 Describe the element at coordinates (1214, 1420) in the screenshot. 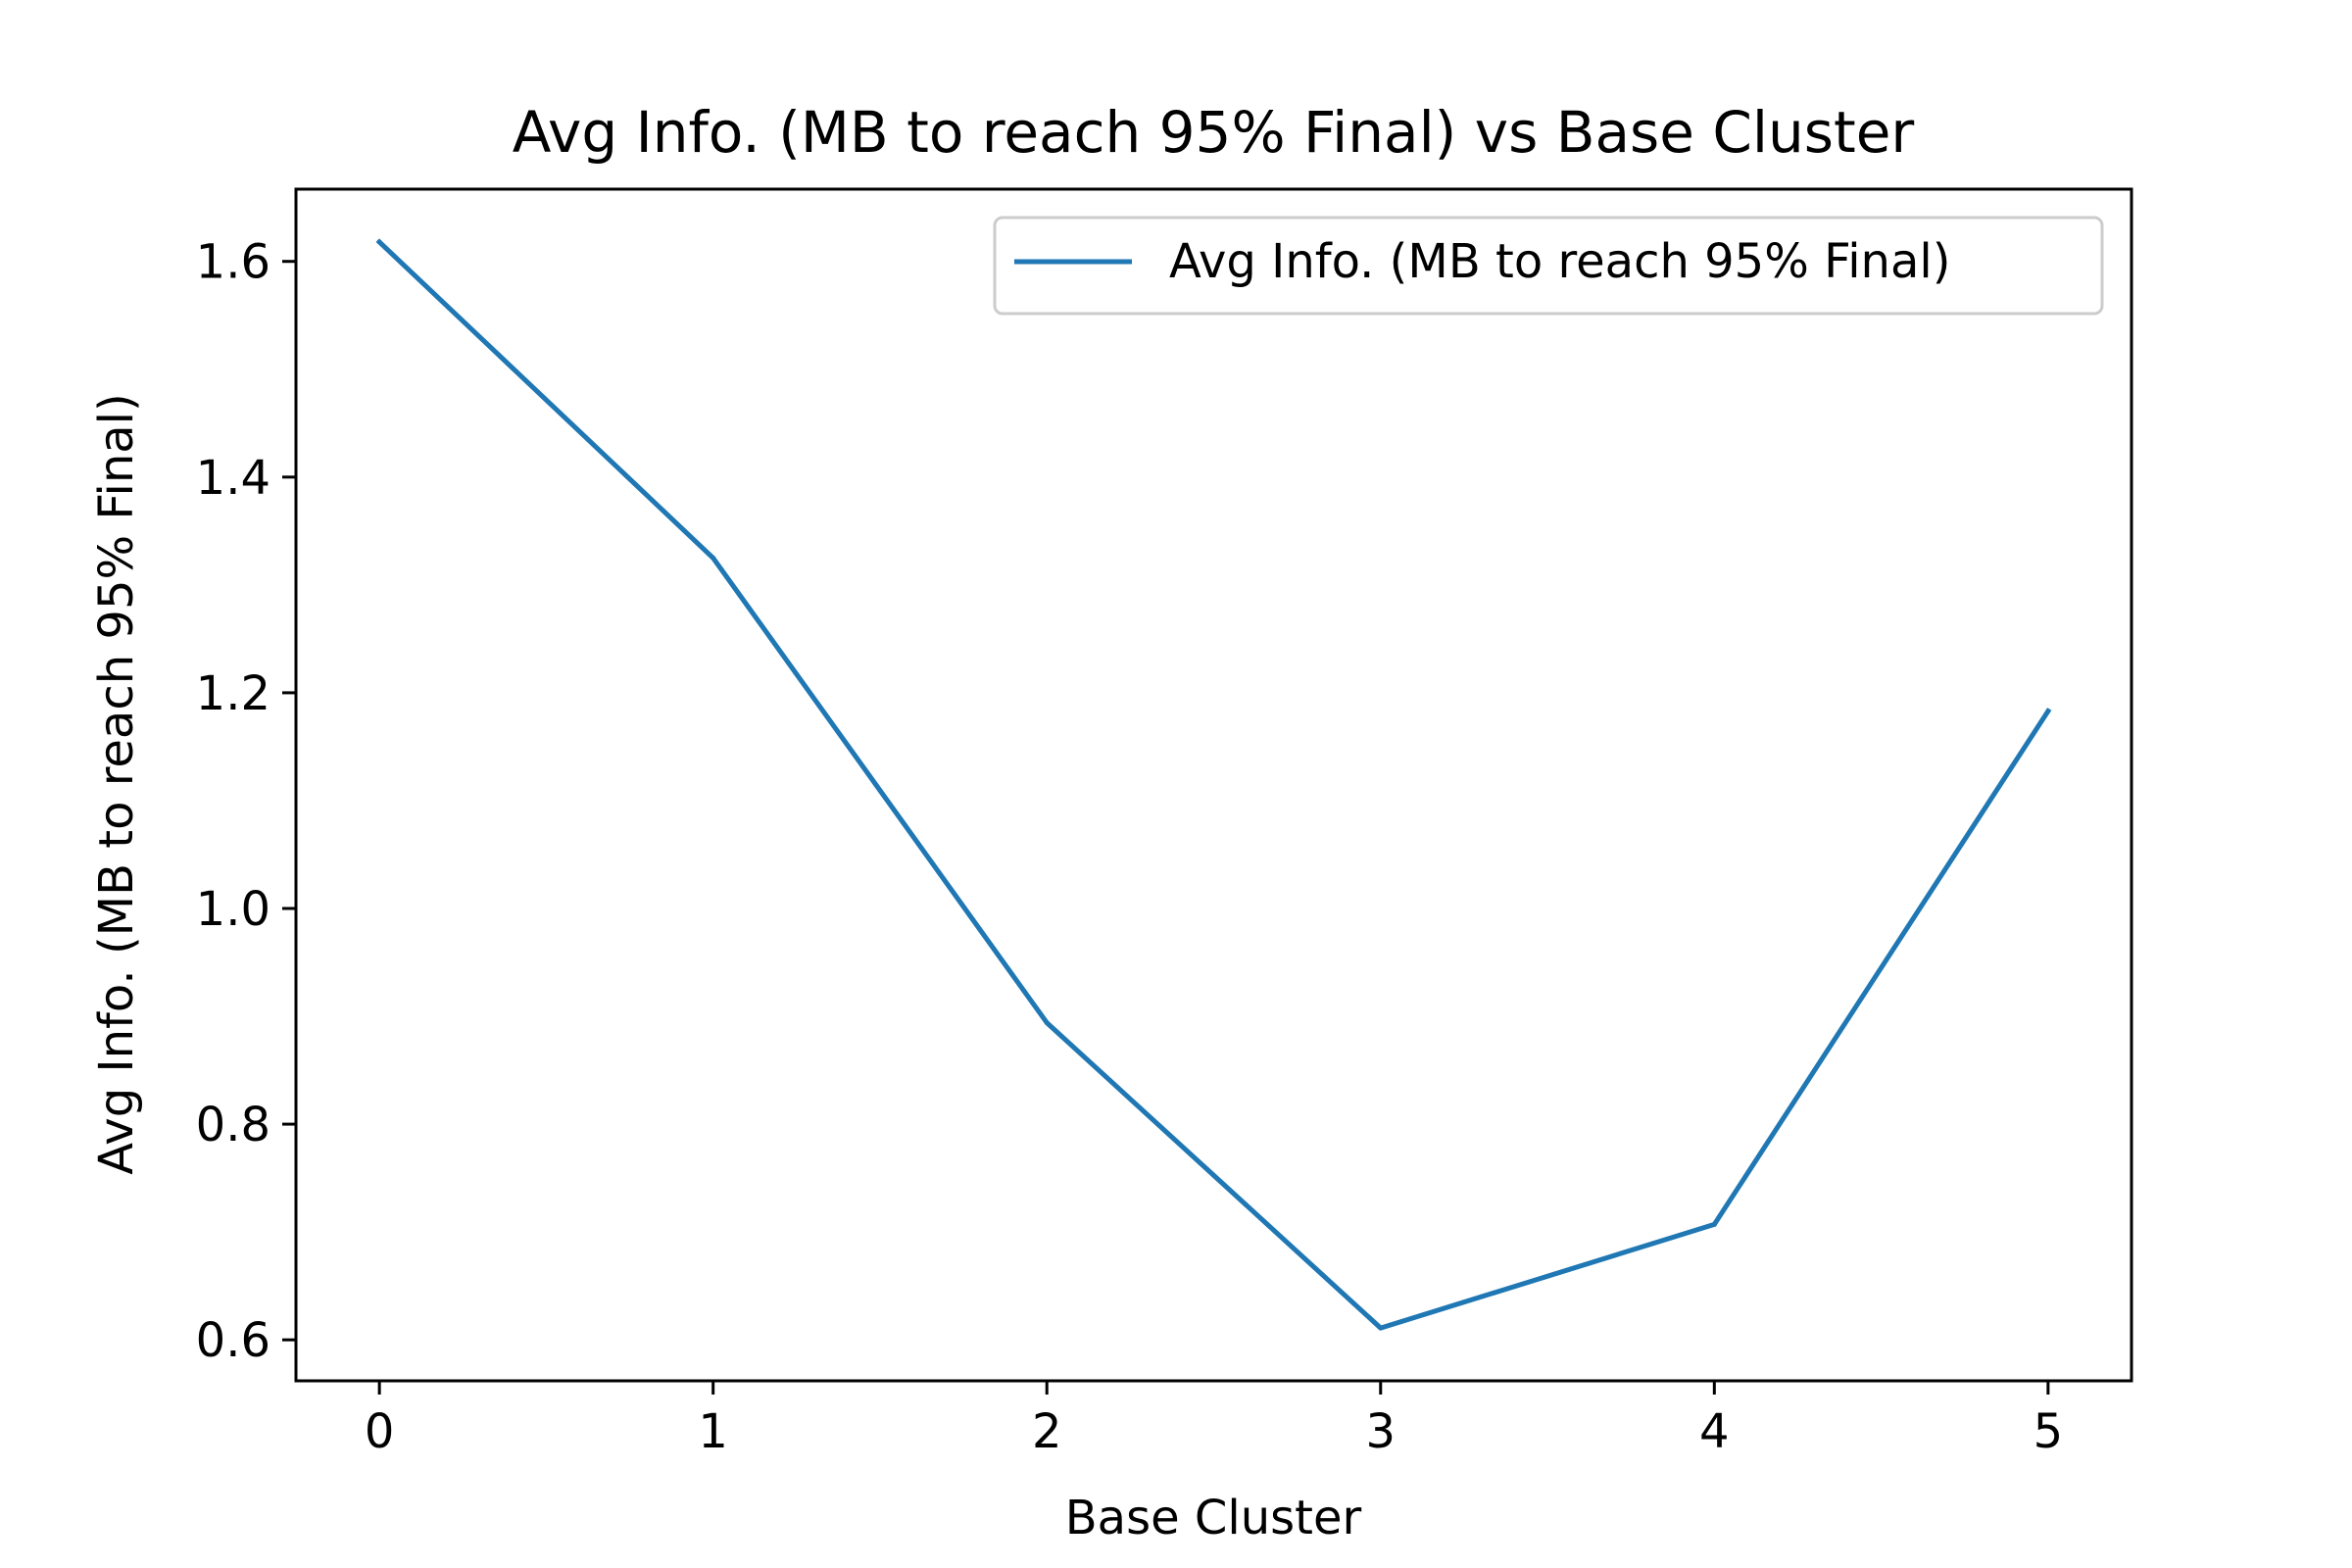

I see `x-axis: 0 1 2 3 4 5` at that location.